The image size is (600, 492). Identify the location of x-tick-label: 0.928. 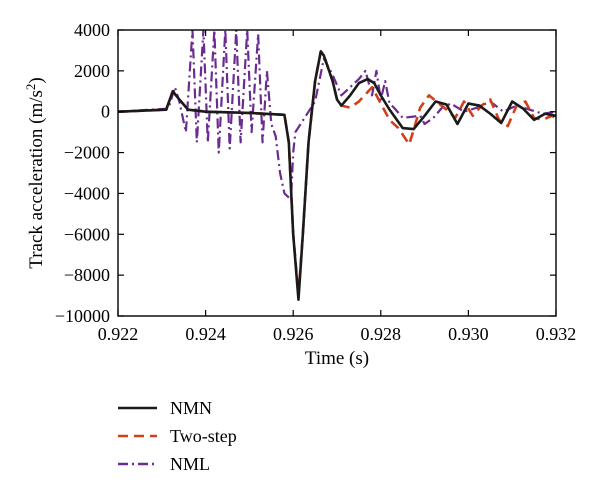
(381, 334).